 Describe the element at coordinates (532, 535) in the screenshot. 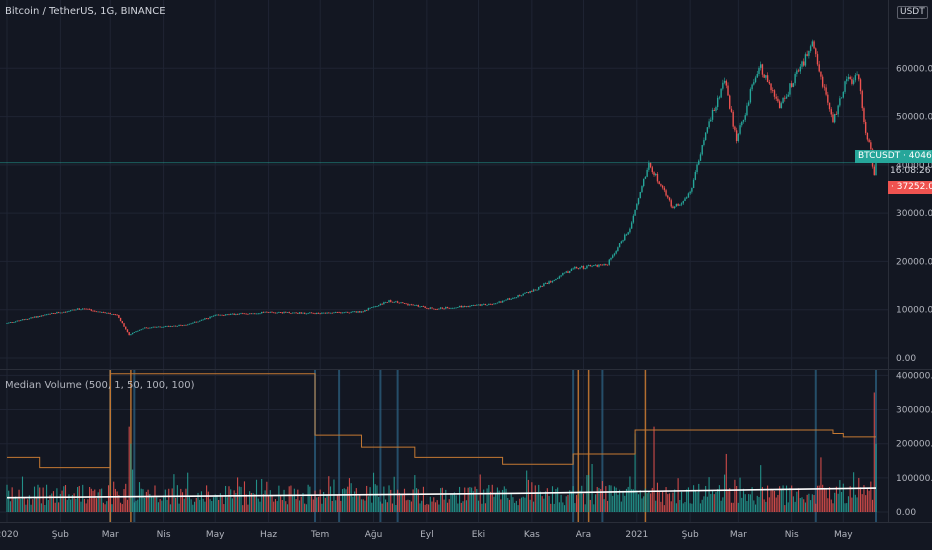

I see `time-tick-label: Kas` at that location.